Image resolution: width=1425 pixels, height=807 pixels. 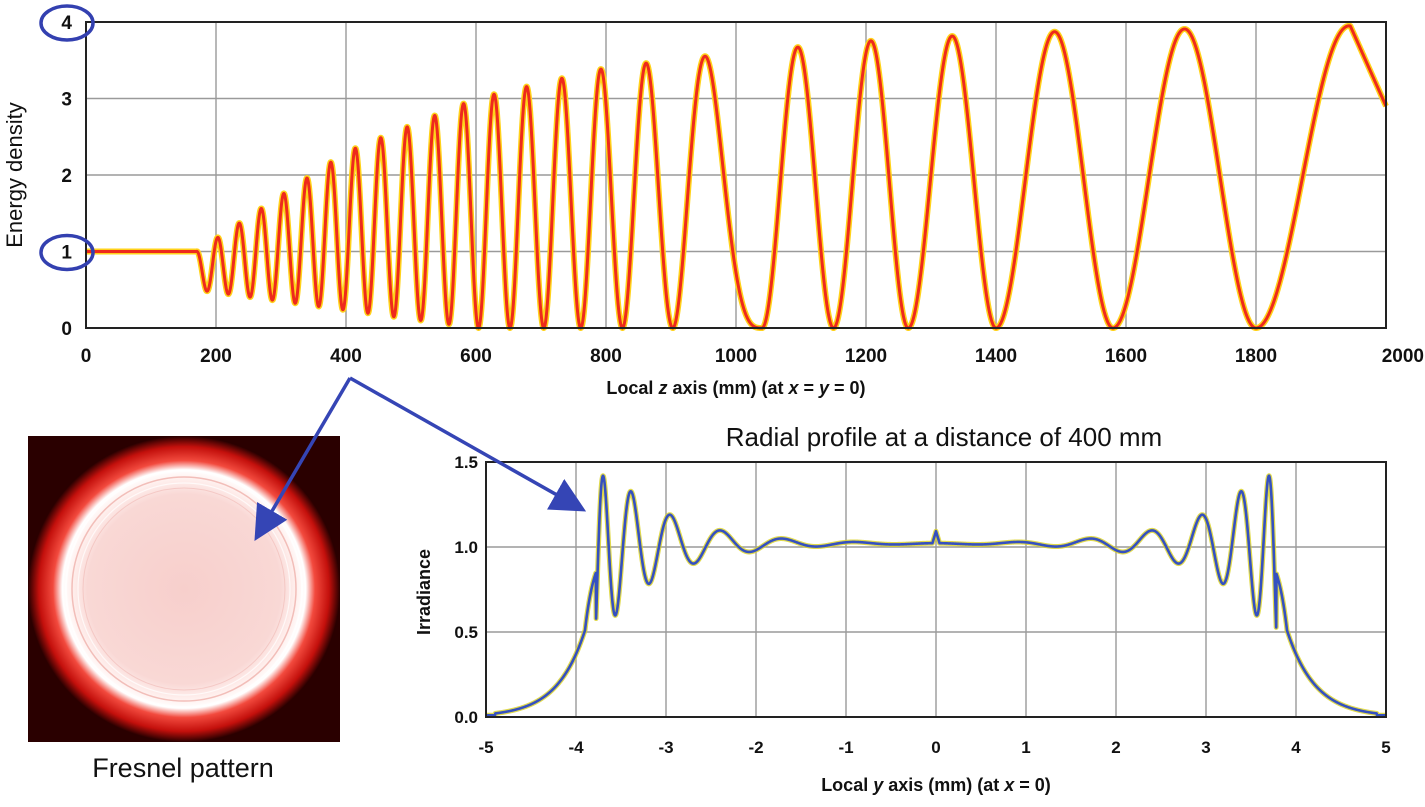 I want to click on top-y-tick-labels: 0 1 2 3 4, so click(x=66, y=176).